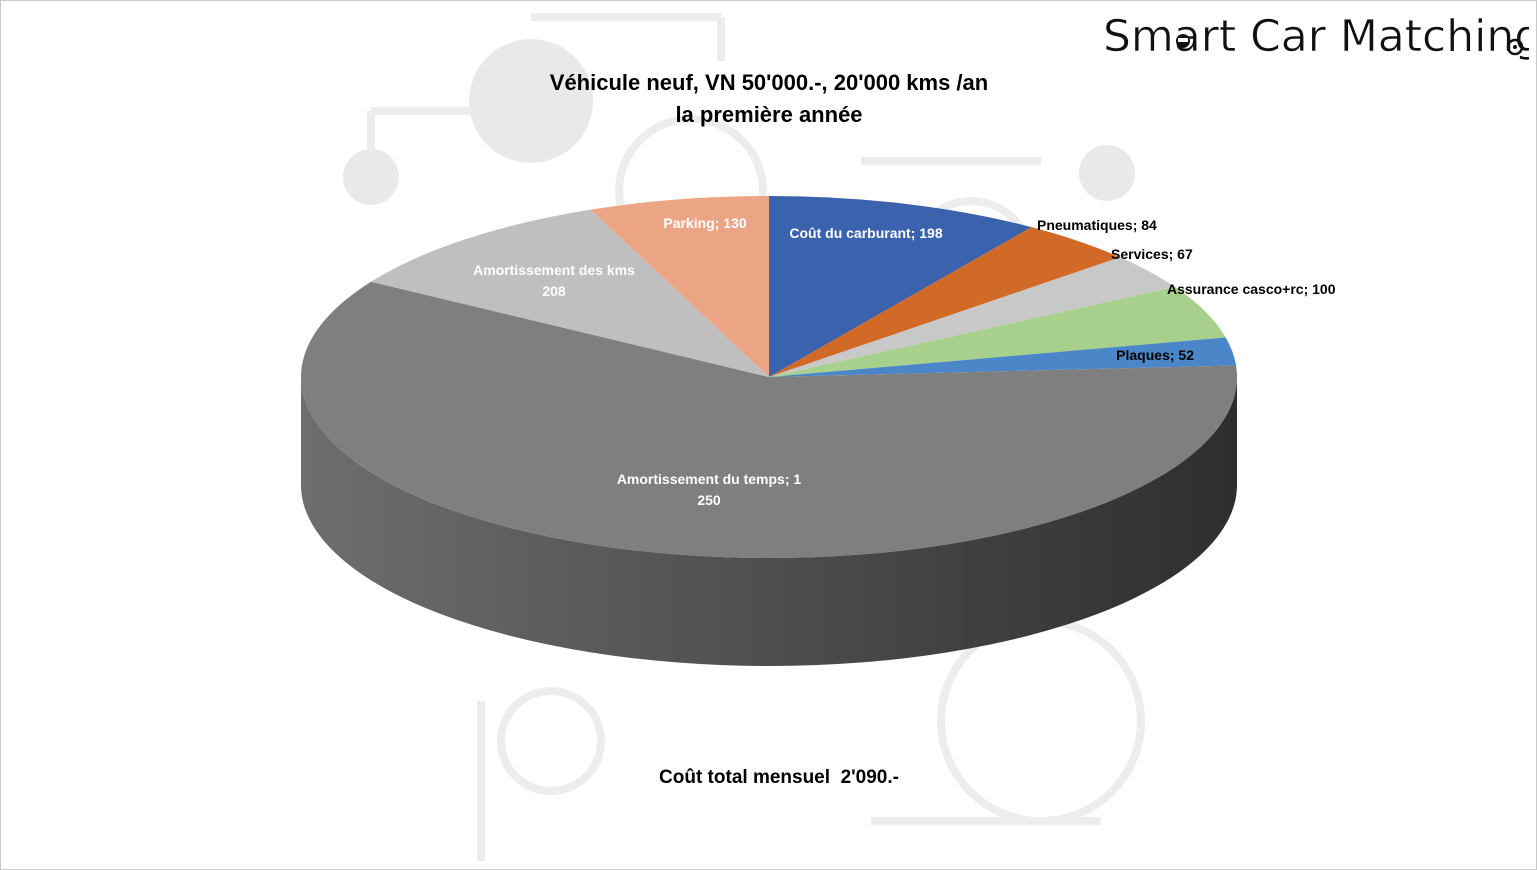 The height and width of the screenshot is (870, 1537). What do you see at coordinates (709, 489) in the screenshot?
I see `data-label-amortissement-du-temps: Amortissement du temps; 1 250` at bounding box center [709, 489].